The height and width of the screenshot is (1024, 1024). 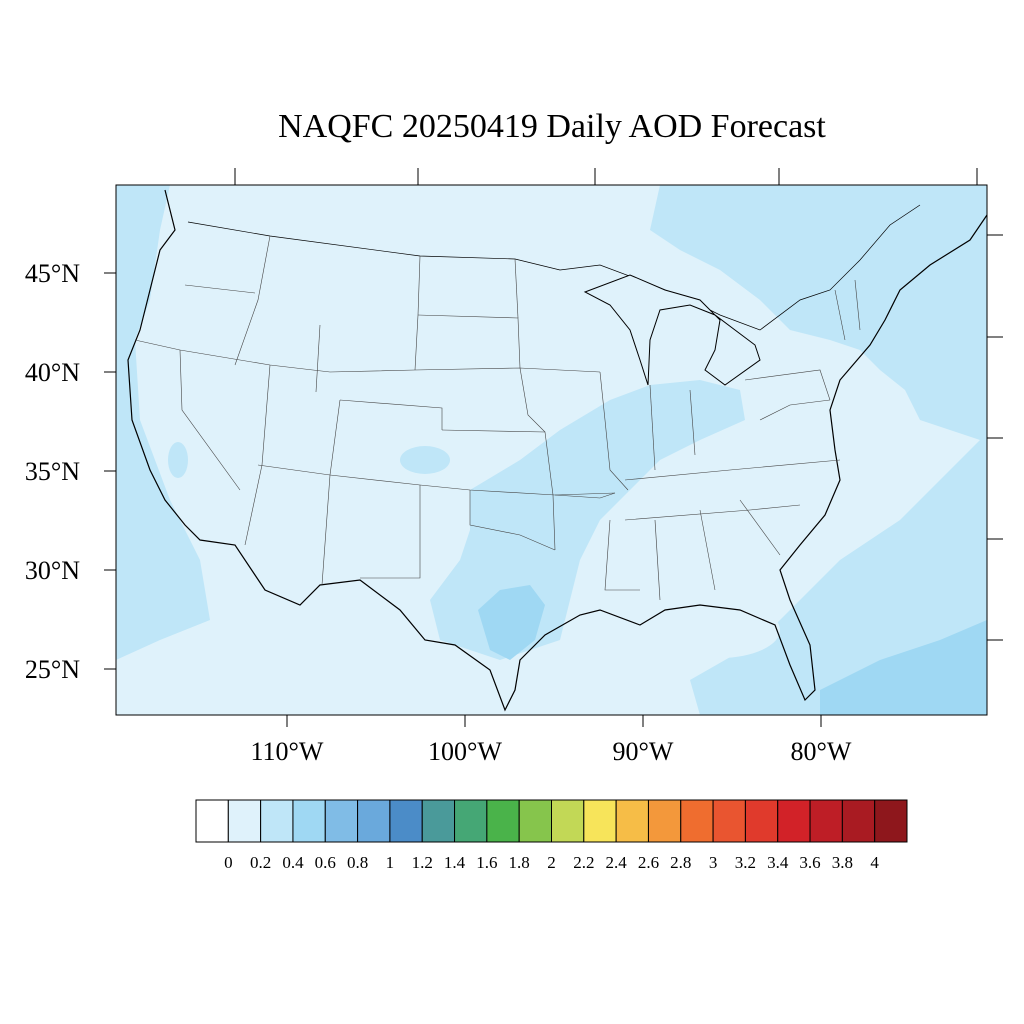 I want to click on colorbar-tick-label: 2.6, so click(x=648, y=862).